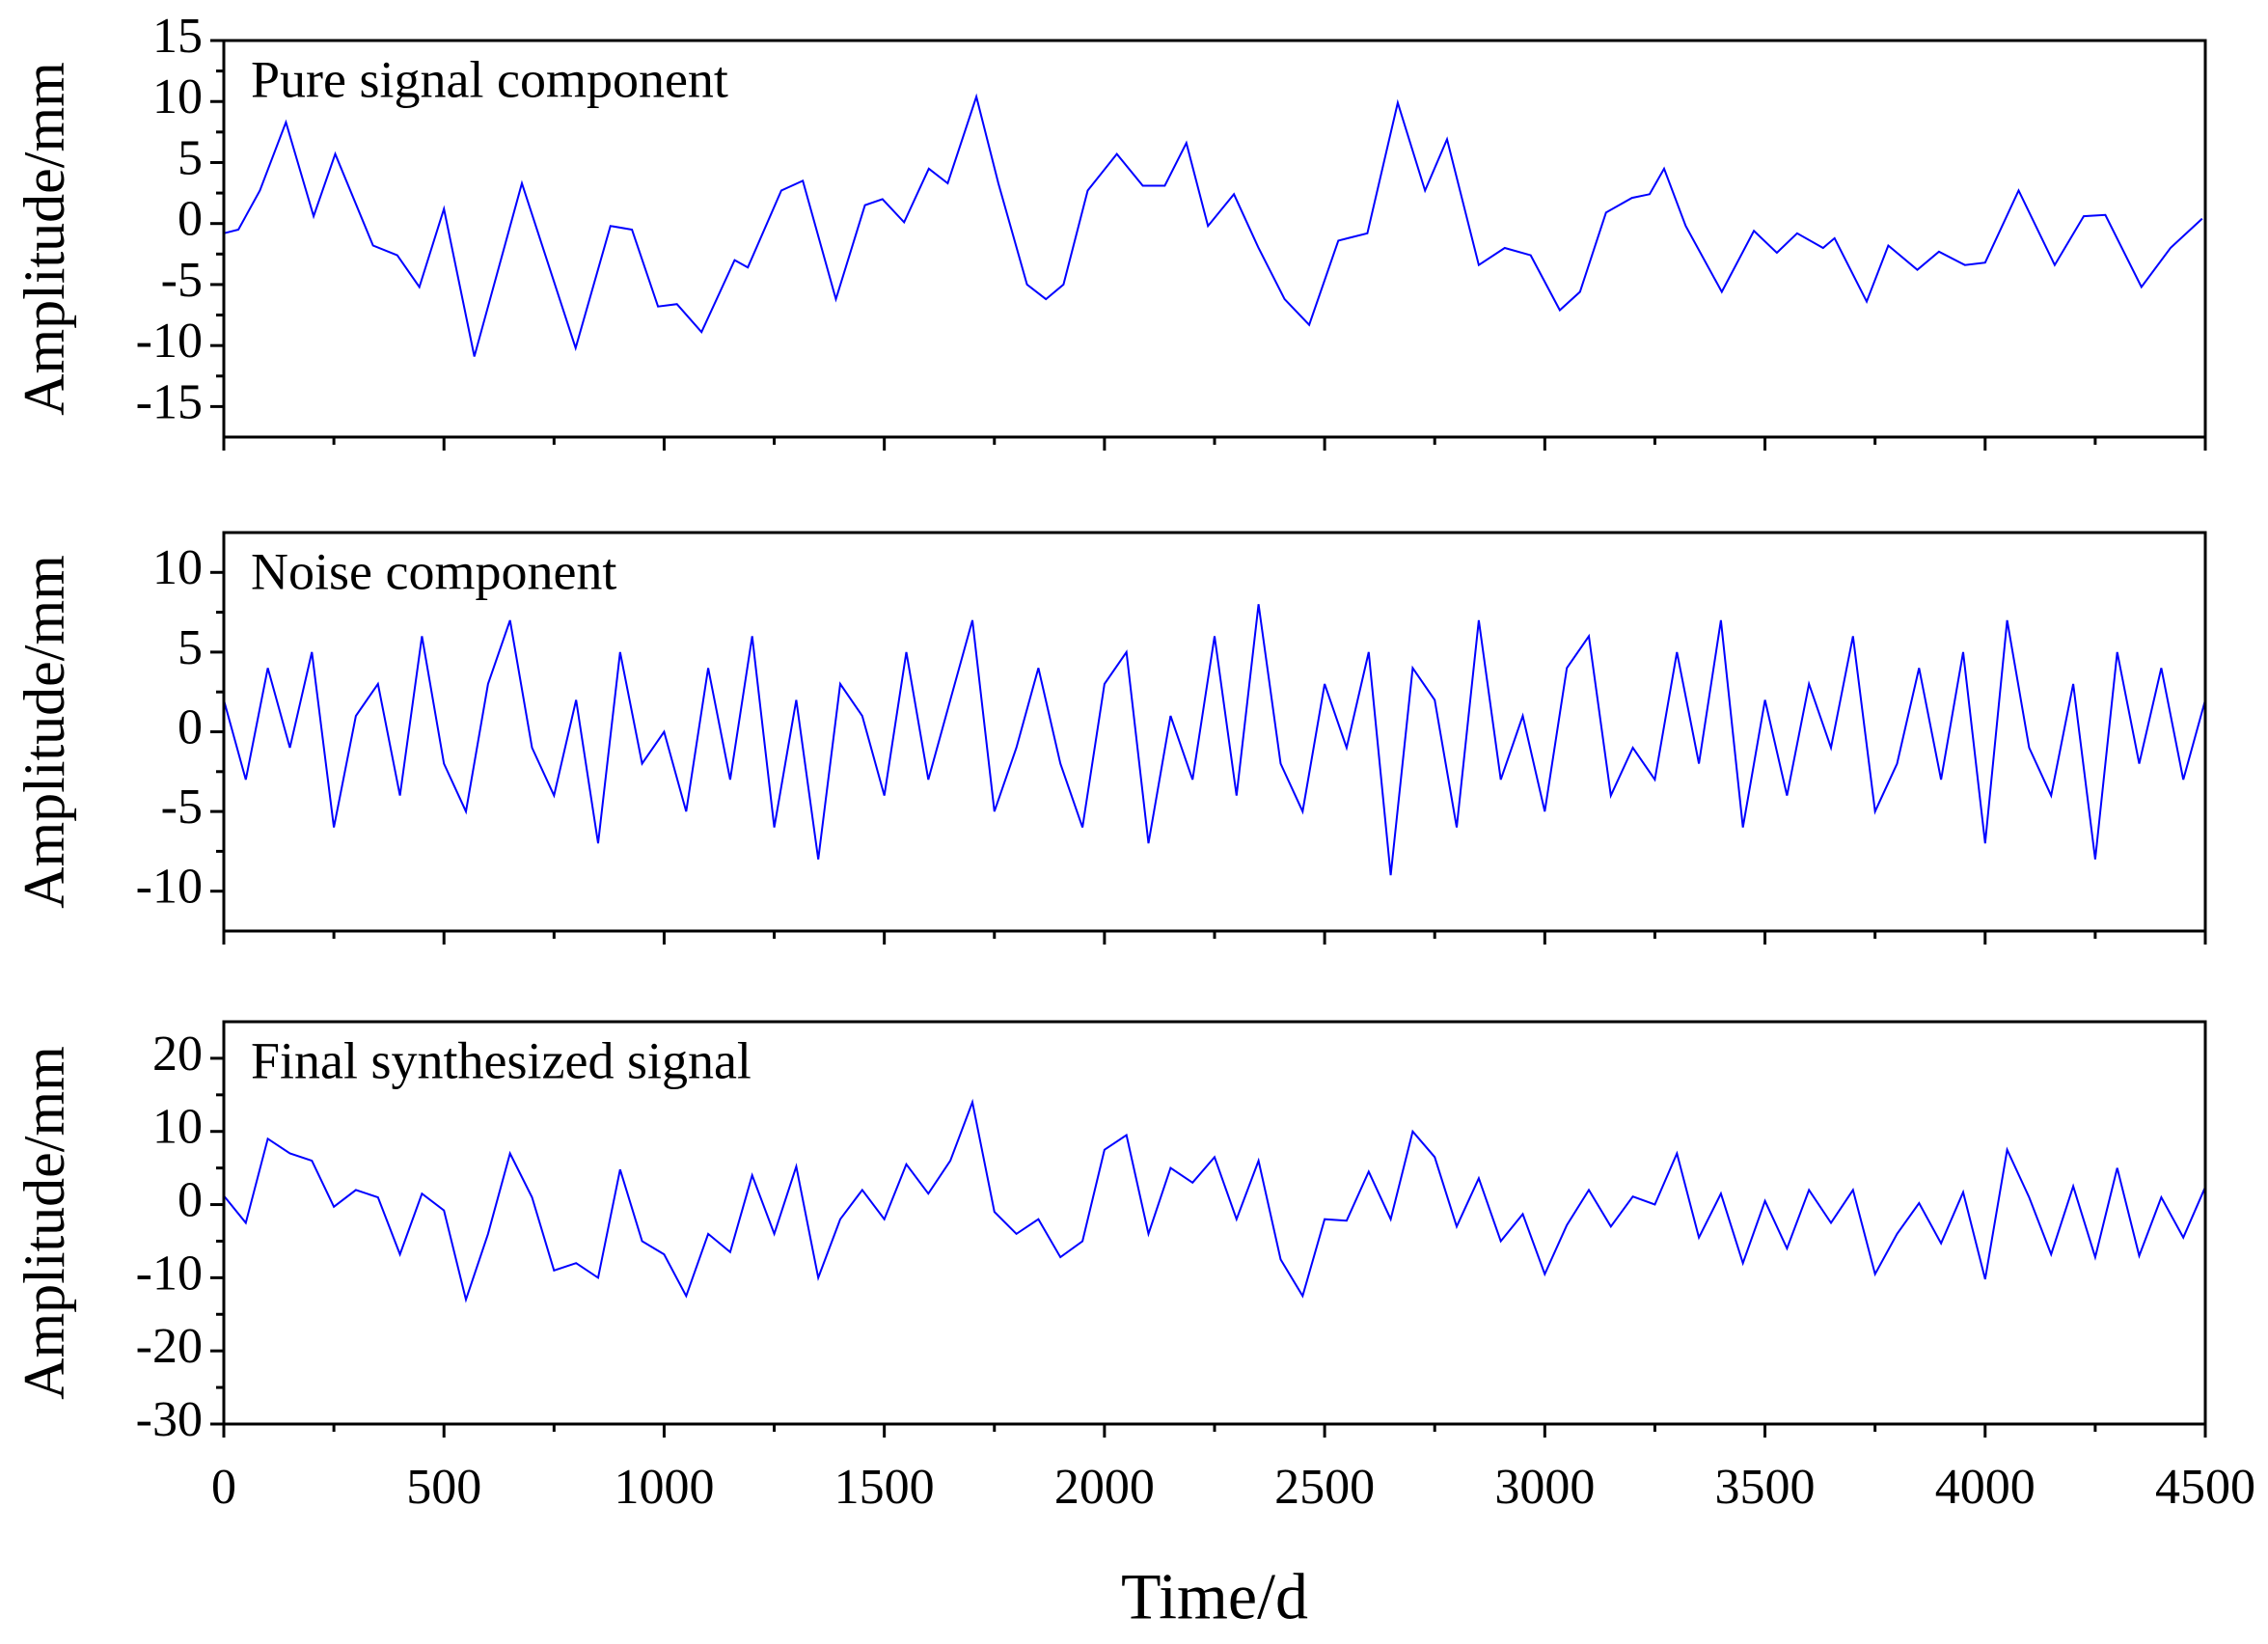 The width and height of the screenshot is (2268, 1644). I want to click on x-axis-title: Time/d, so click(1214, 1597).